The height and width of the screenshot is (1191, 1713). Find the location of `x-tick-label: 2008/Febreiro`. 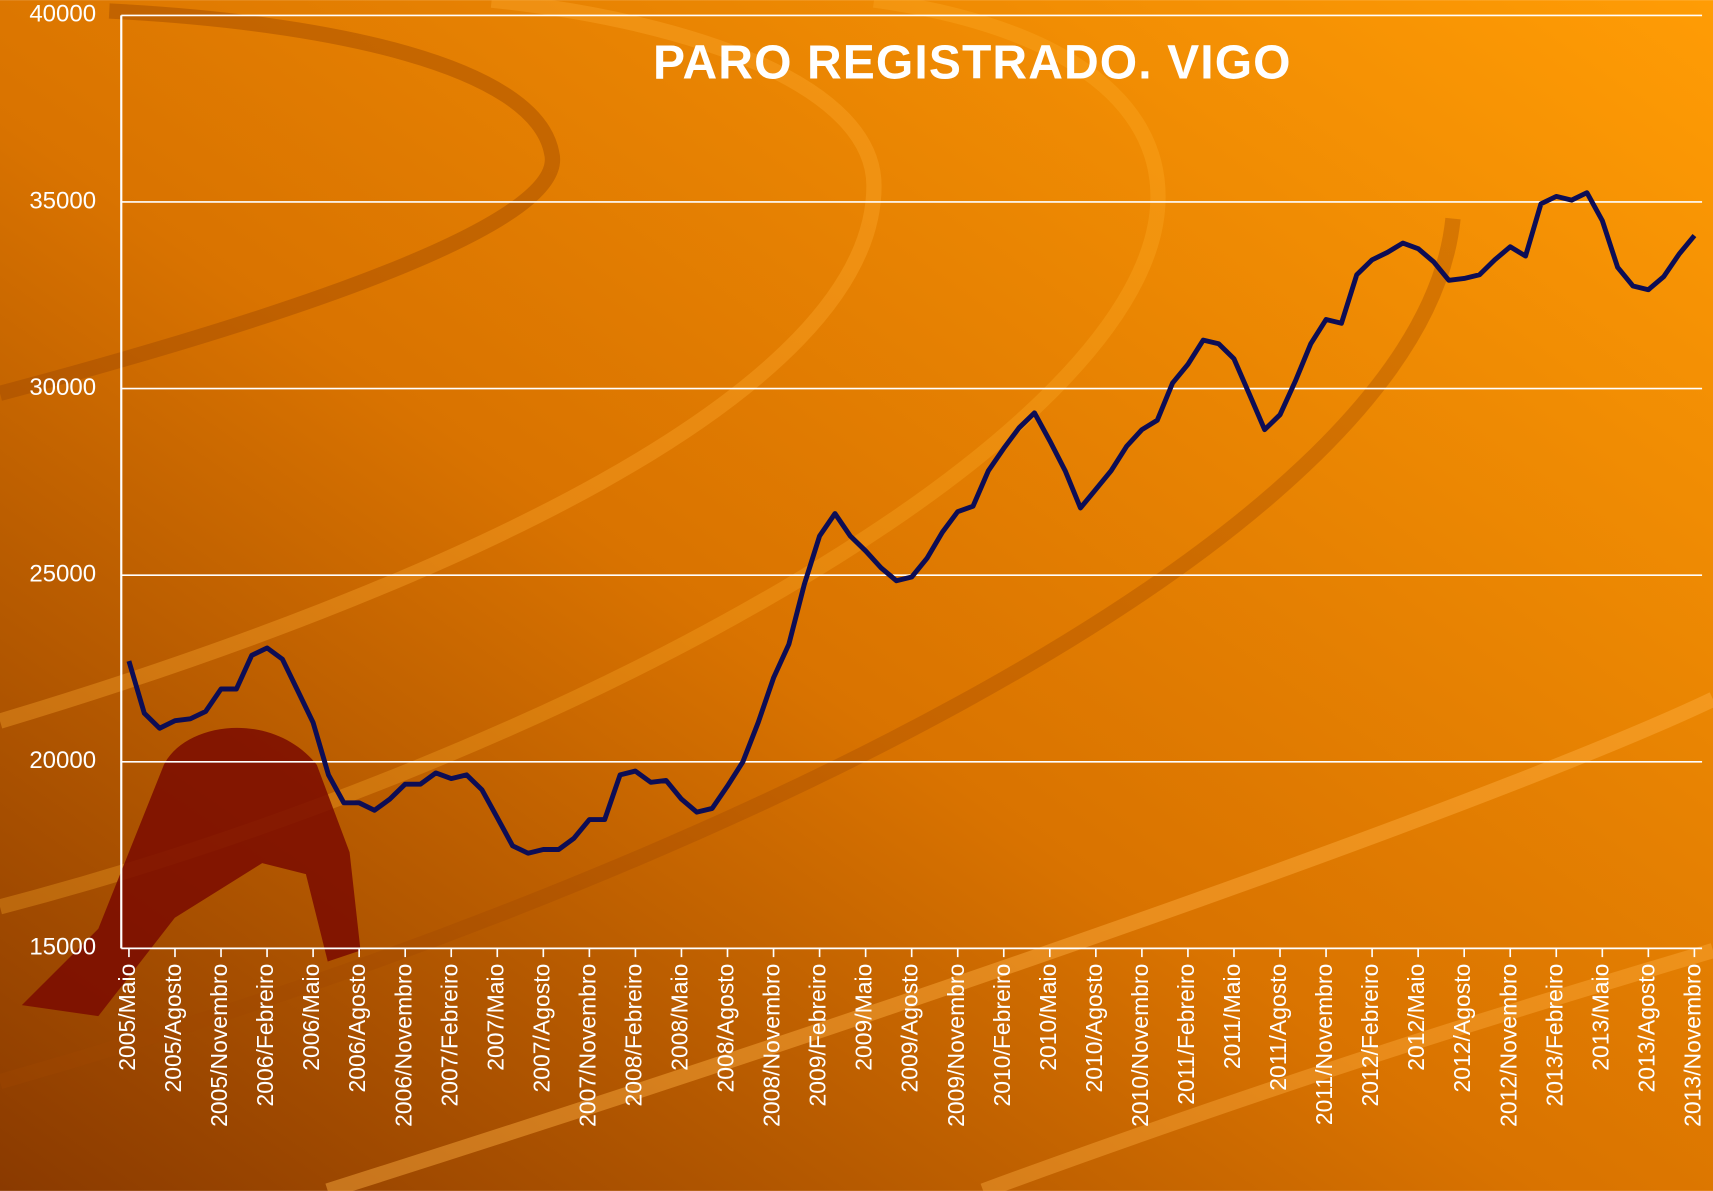

x-tick-label: 2008/Febreiro is located at coordinates (633, 1035).